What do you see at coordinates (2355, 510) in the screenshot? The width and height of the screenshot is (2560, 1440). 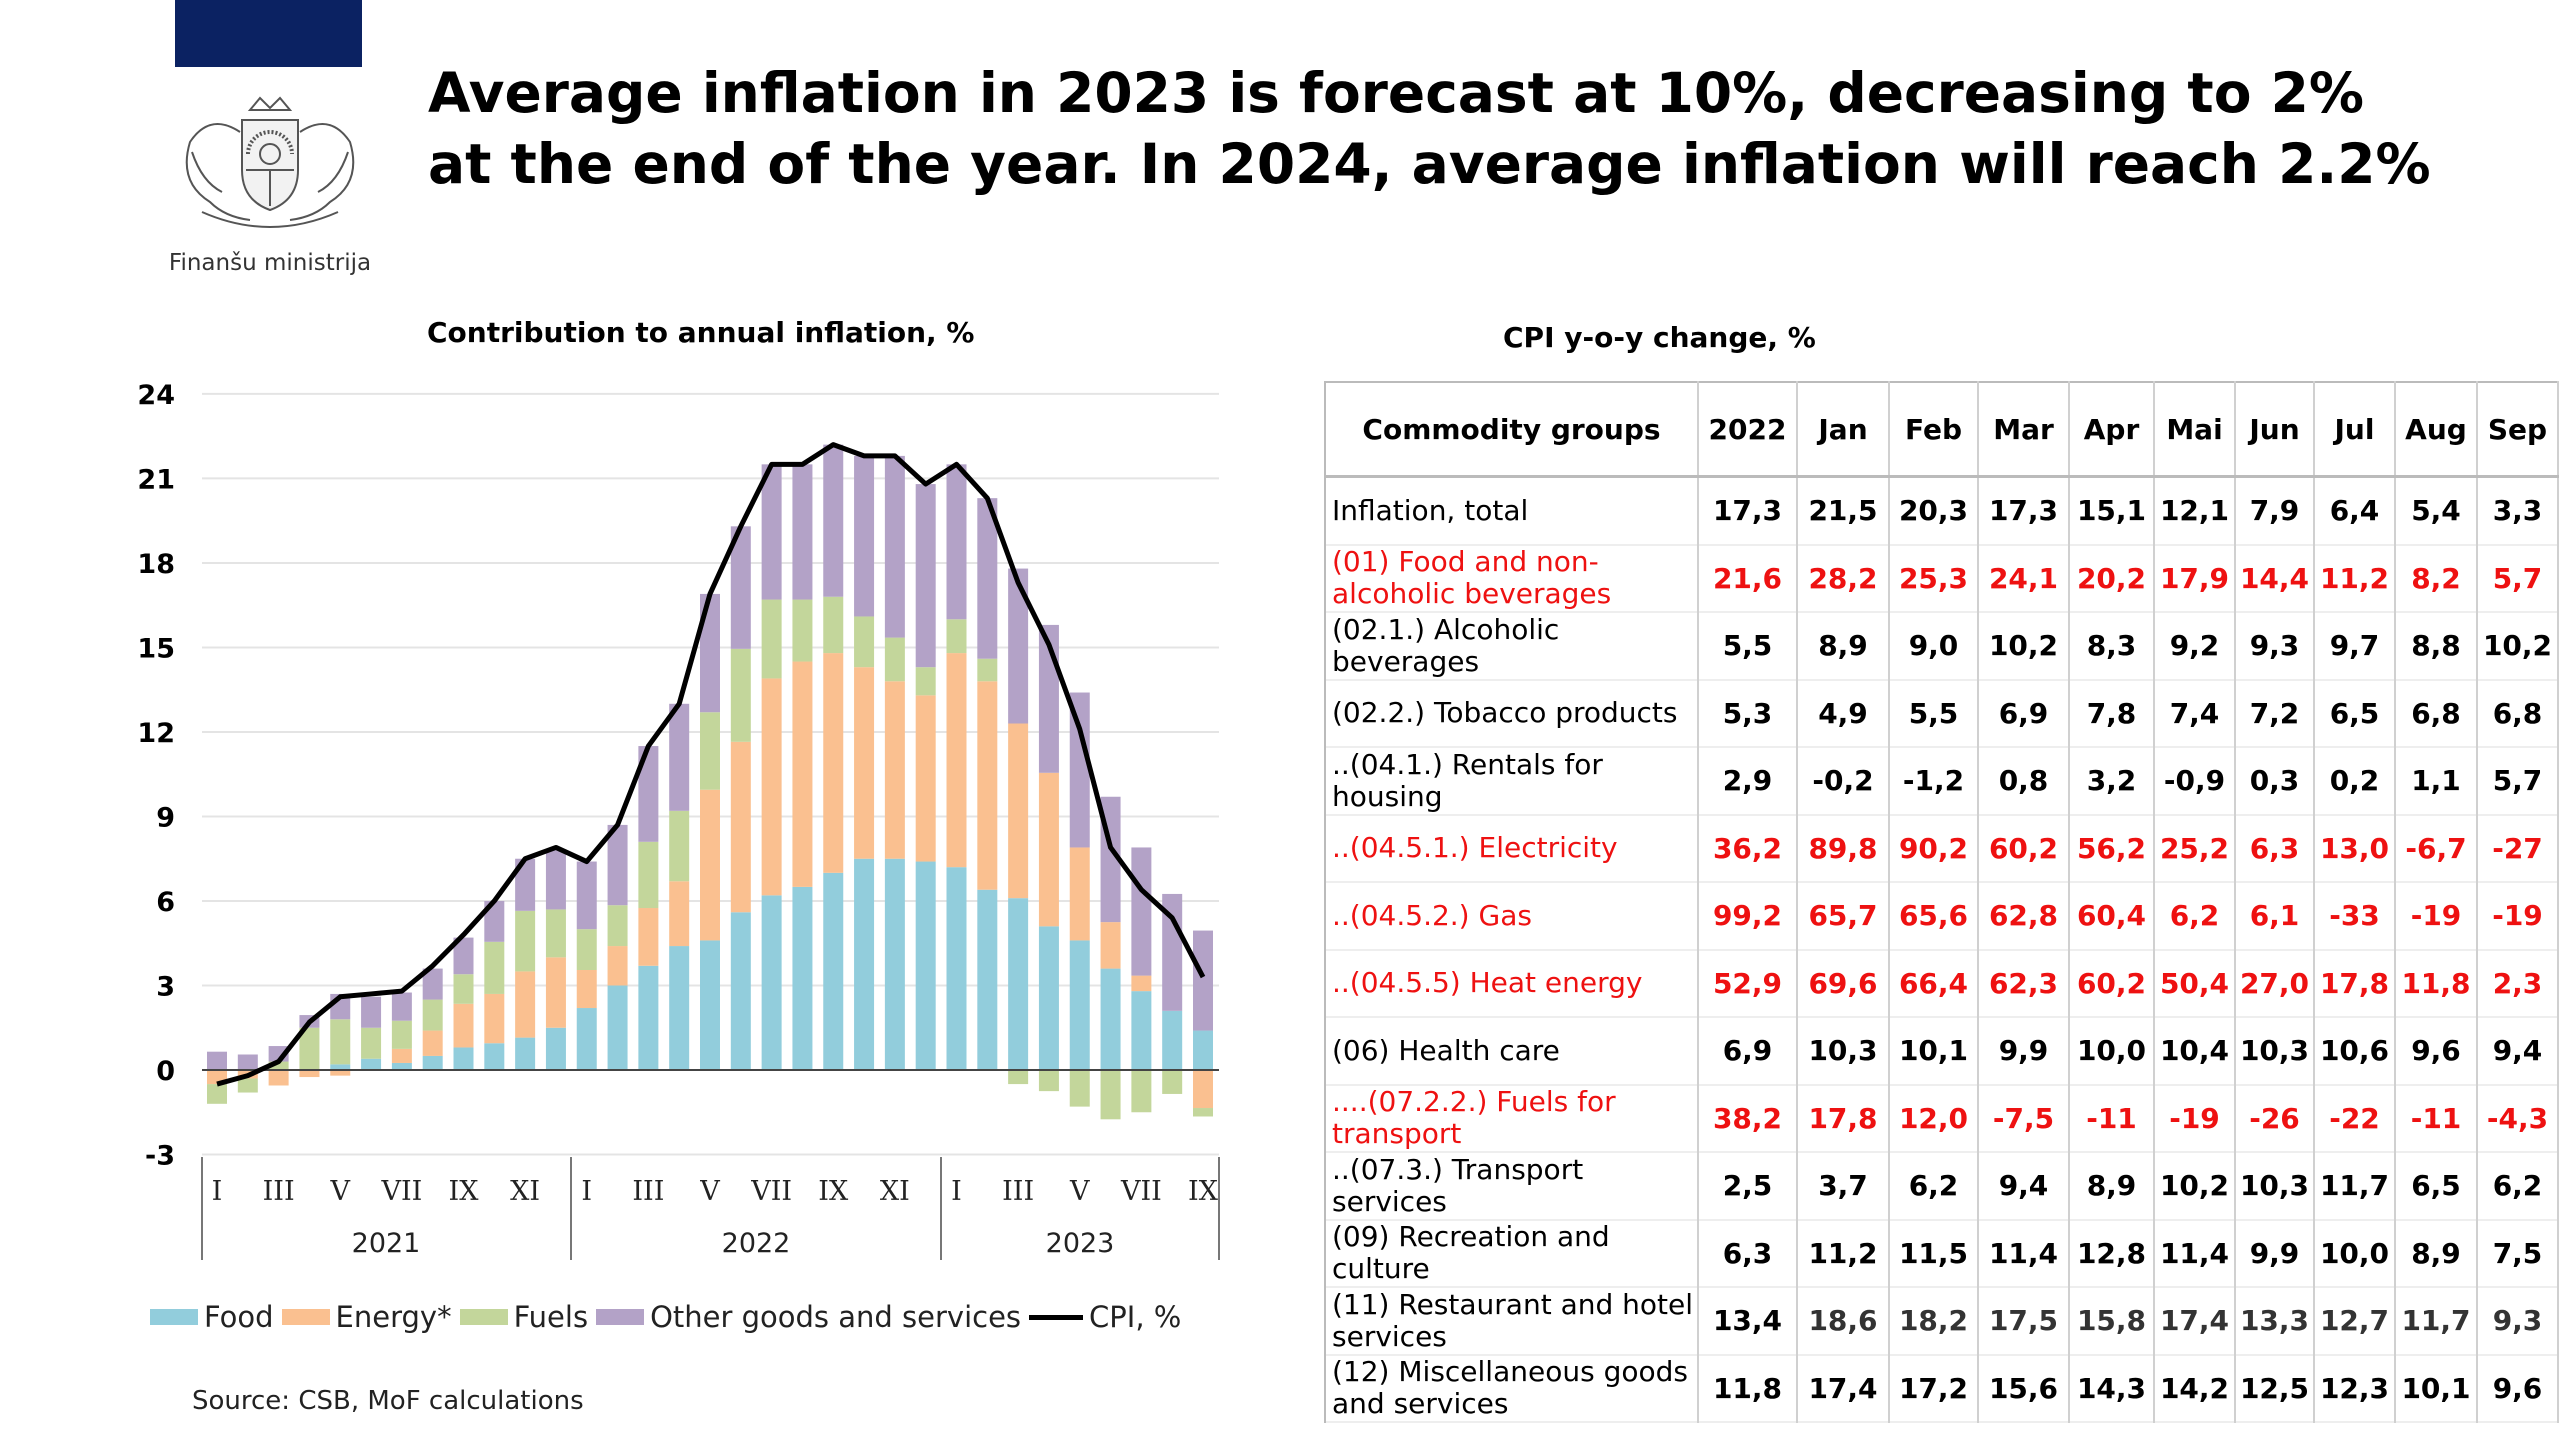 I see `table-cell: 6,4` at bounding box center [2355, 510].